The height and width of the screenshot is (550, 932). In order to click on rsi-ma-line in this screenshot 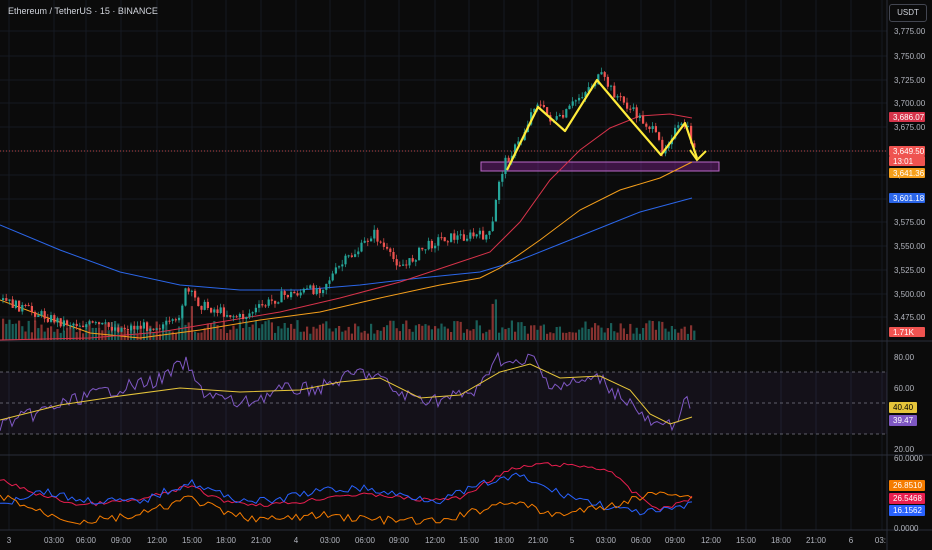, I will do `click(346, 394)`.